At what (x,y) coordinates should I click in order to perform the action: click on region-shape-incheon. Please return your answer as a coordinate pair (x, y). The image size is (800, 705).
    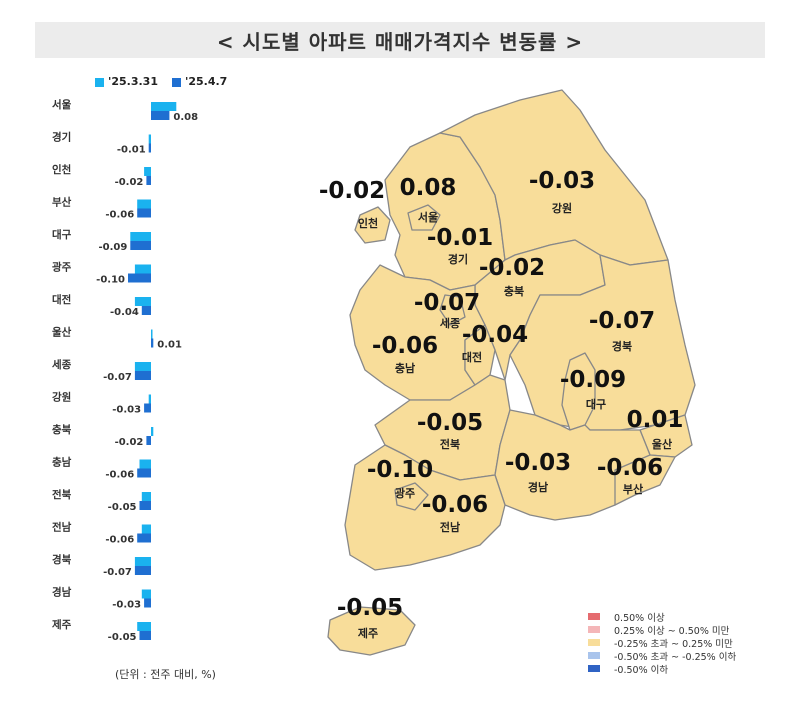
    Looking at the image, I should click on (372, 225).